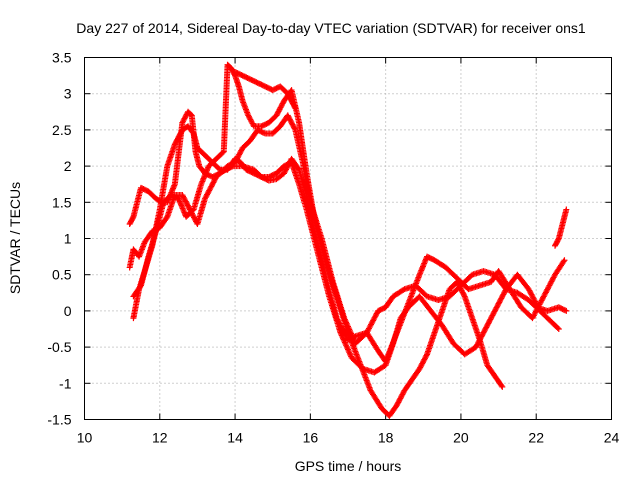  What do you see at coordinates (461, 438) in the screenshot?
I see `x-tick-label: 20` at bounding box center [461, 438].